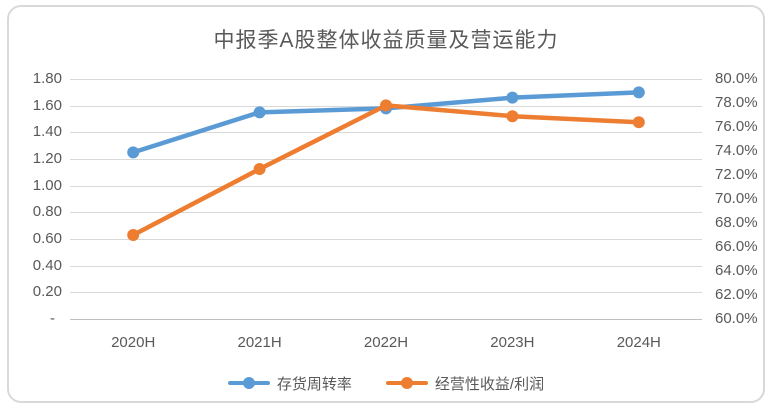 This screenshot has width=774, height=412. Describe the element at coordinates (259, 342) in the screenshot. I see `x-axis-tick-label: 2021H` at that location.